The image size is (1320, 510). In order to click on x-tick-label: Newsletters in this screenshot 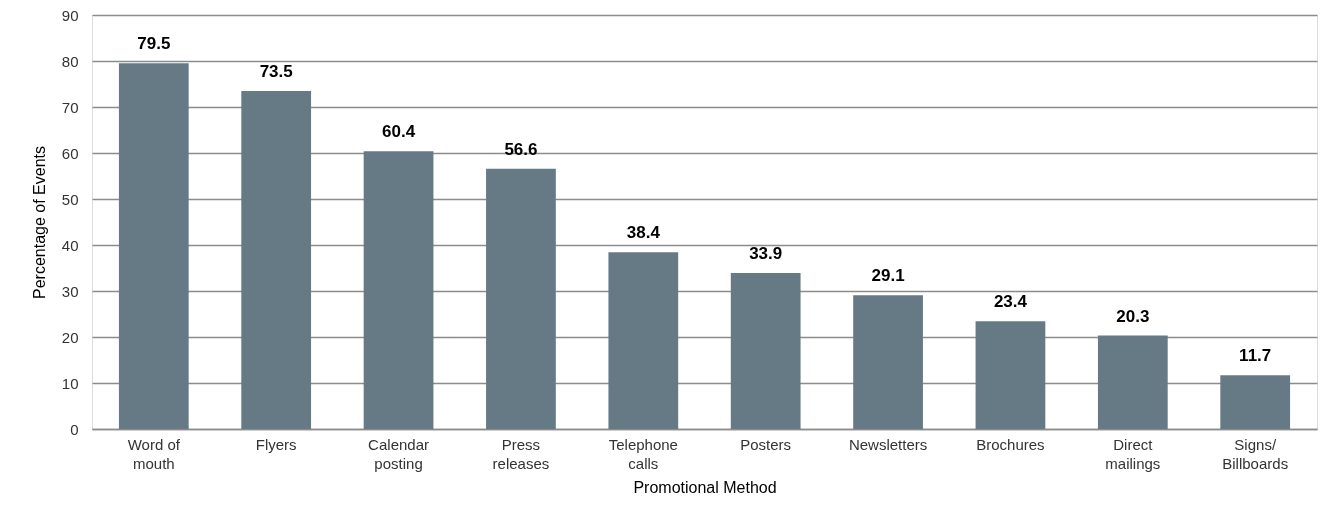, I will do `click(888, 444)`.